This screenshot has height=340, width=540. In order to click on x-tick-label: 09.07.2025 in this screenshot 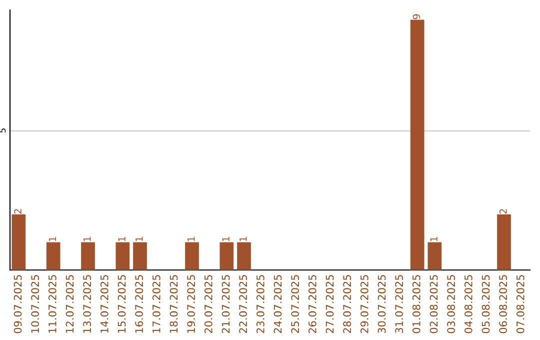, I will do `click(18, 304)`.